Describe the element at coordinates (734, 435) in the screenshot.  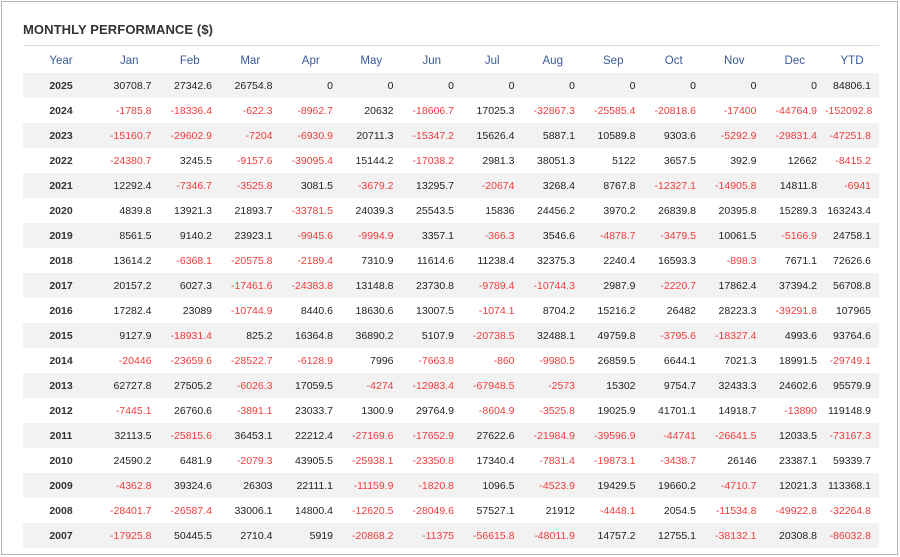
I see `month-value-cell: -26641.5` at that location.